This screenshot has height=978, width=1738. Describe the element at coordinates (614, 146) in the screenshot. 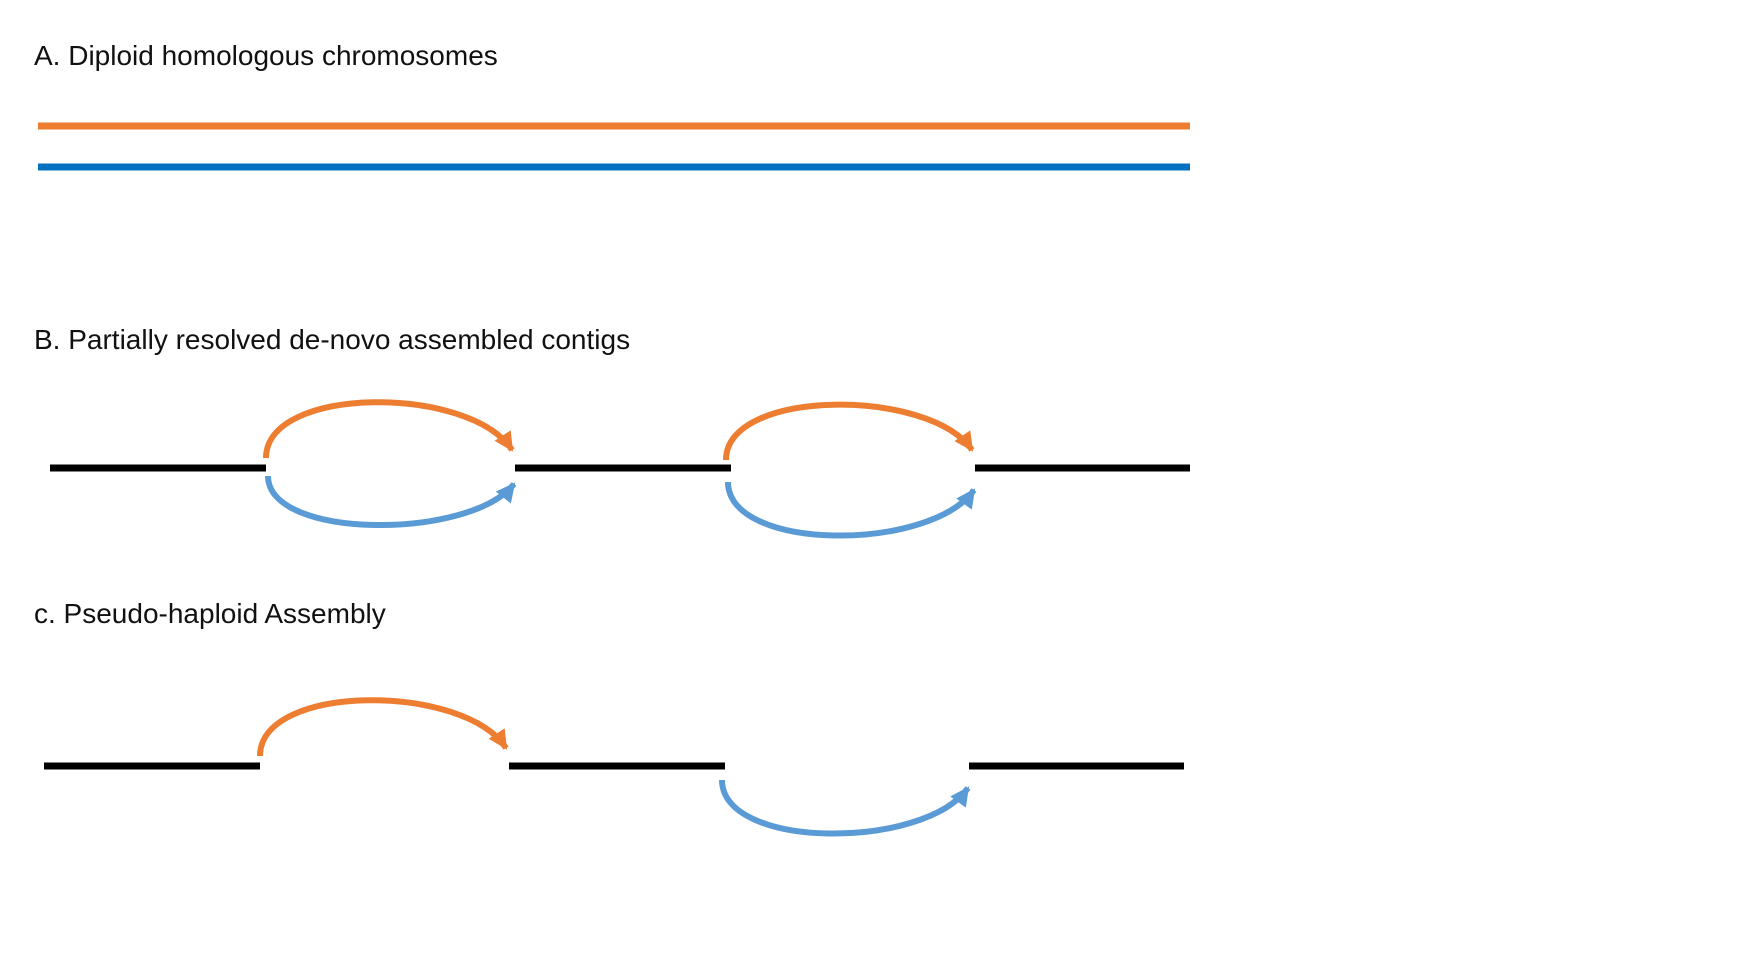

I see `panel-a-chromosomes` at that location.